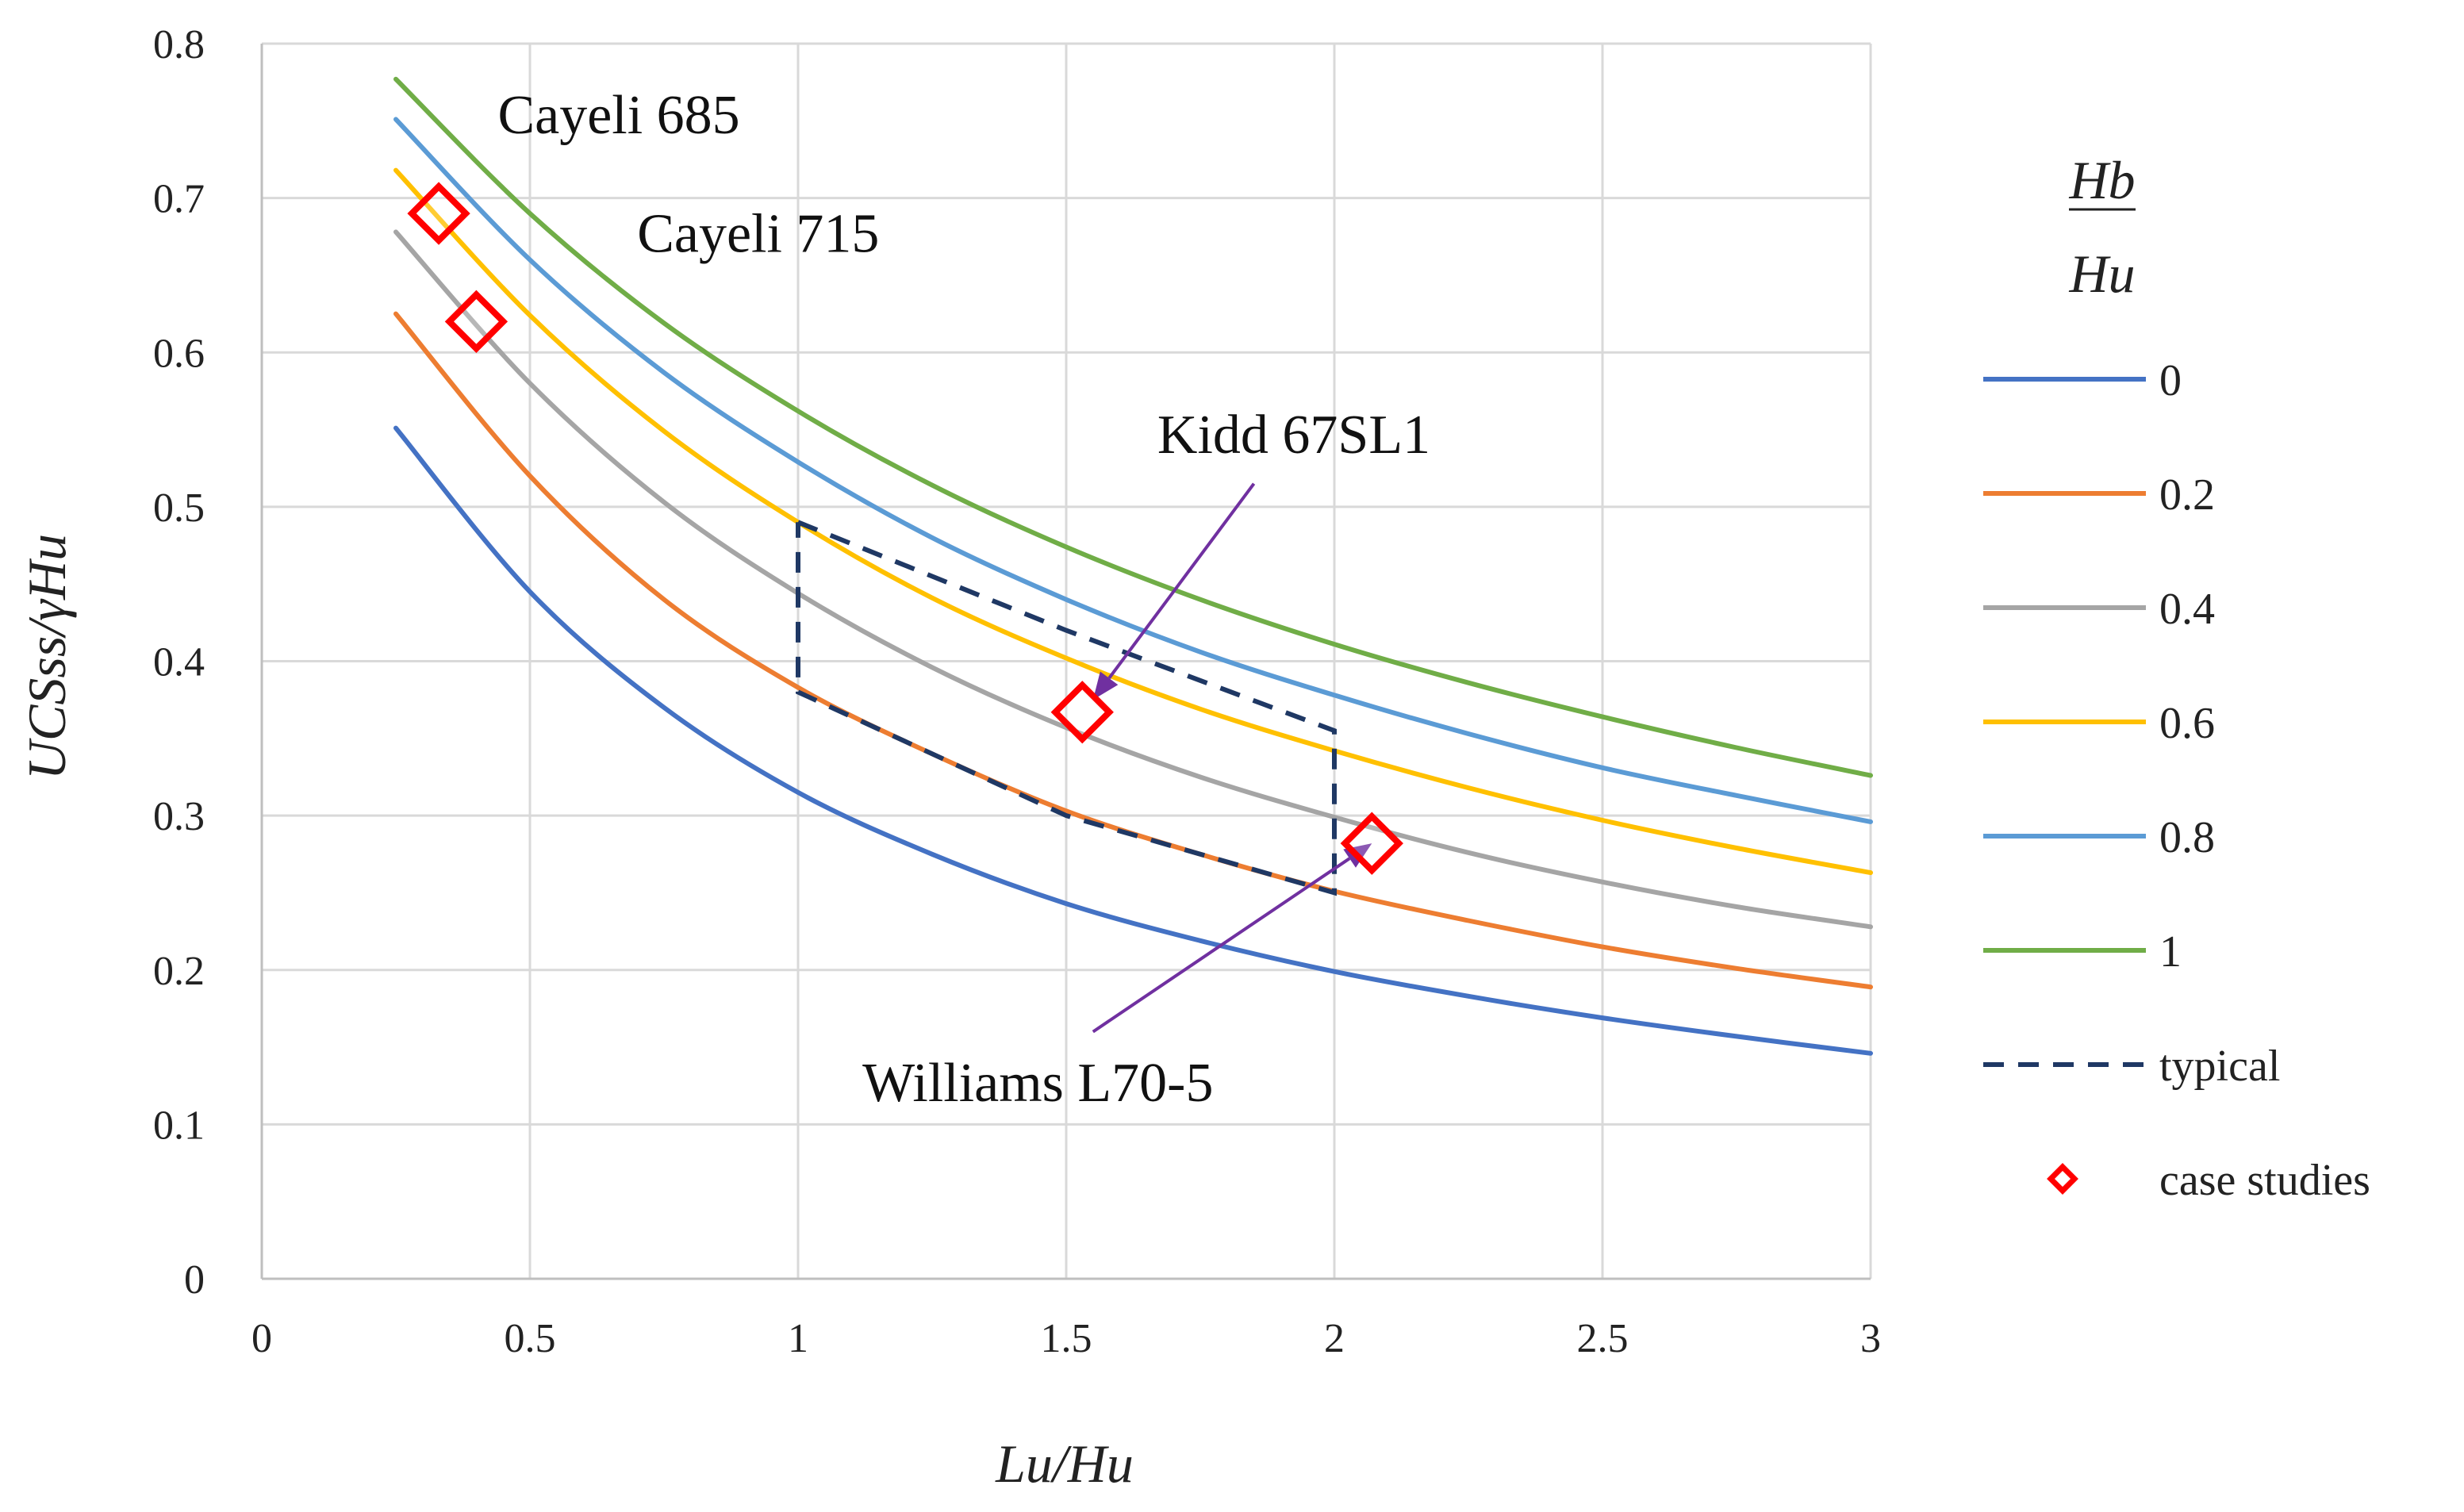 This screenshot has height=1512, width=2464. Describe the element at coordinates (1037, 1083) in the screenshot. I see `annotation-williams-l70-5: Williams L70-5` at that location.